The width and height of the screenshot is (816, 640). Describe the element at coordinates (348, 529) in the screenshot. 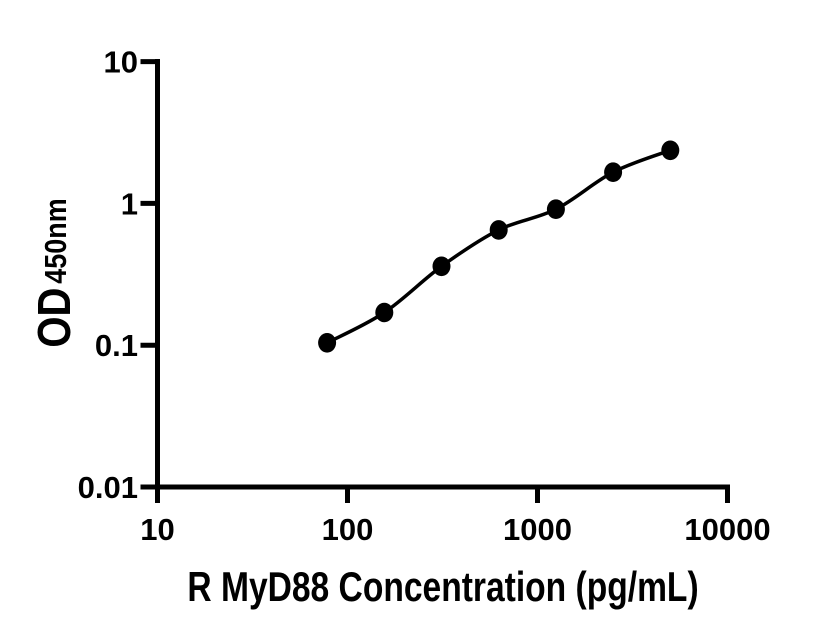

I see `x-tick-label: 100` at that location.